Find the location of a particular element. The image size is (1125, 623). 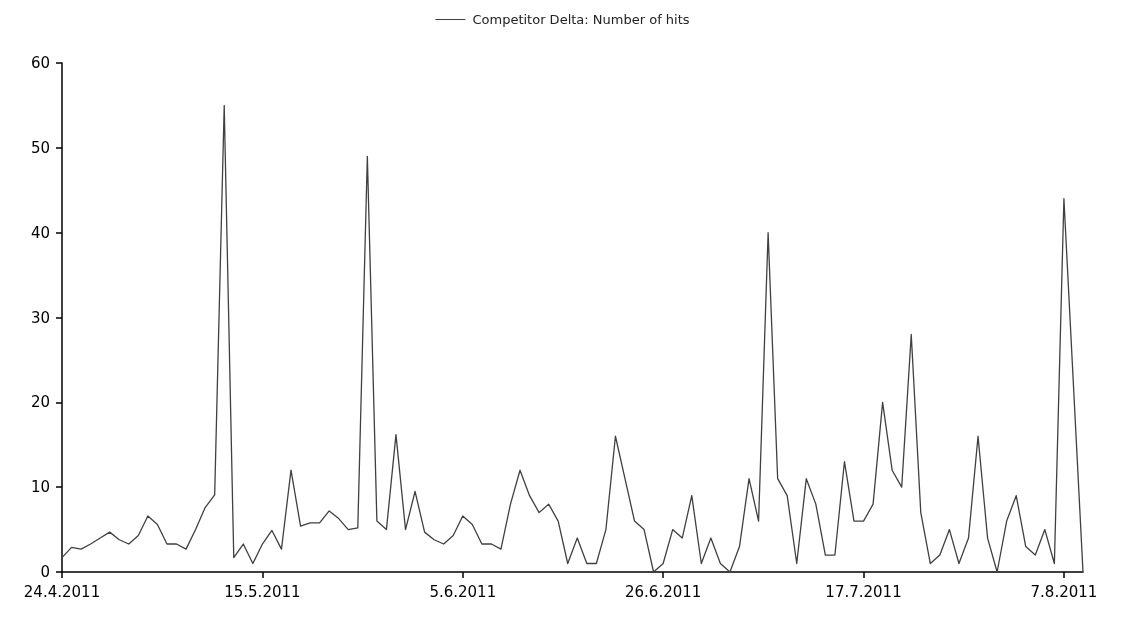

y-tick-label: 50 is located at coordinates (40, 147).